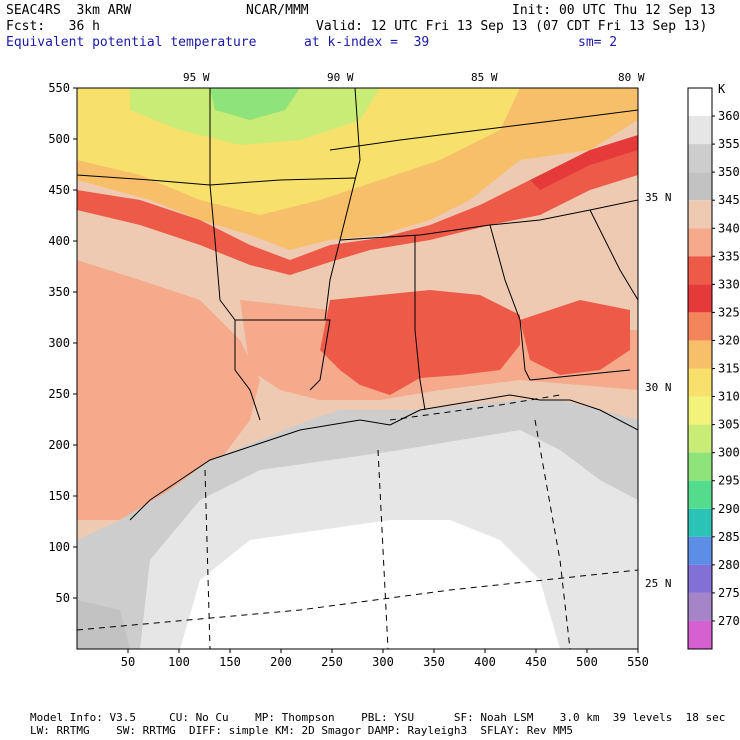 The image size is (740, 740). Describe the element at coordinates (69, 10) in the screenshot. I see `model-title: SEAC4RS 3km ARW` at that location.